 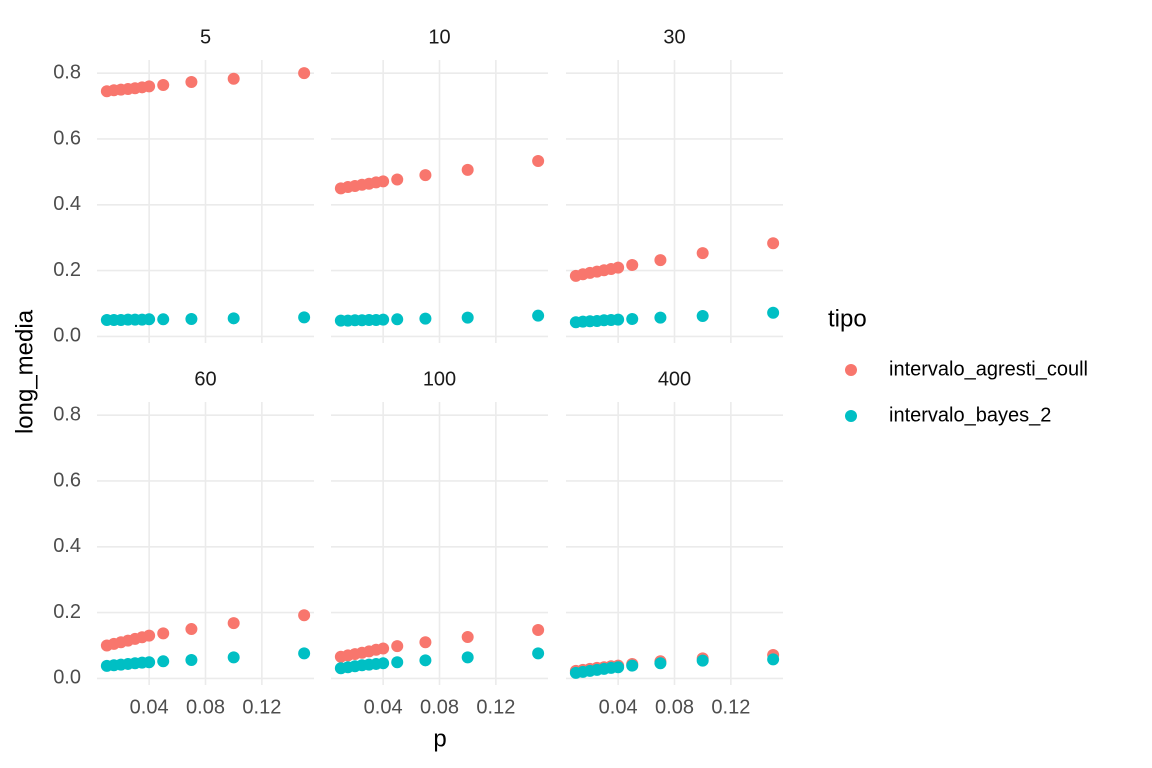 What do you see at coordinates (988, 369) in the screenshot?
I see `legend-label: intervalo_agresti_coull` at bounding box center [988, 369].